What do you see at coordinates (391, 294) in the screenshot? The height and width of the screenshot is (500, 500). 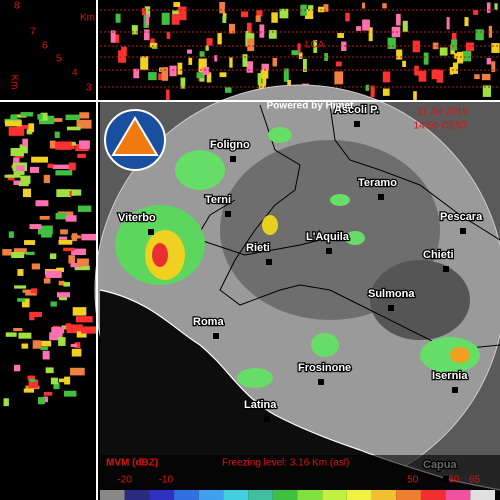 I see `city-label: Sulmona` at bounding box center [391, 294].